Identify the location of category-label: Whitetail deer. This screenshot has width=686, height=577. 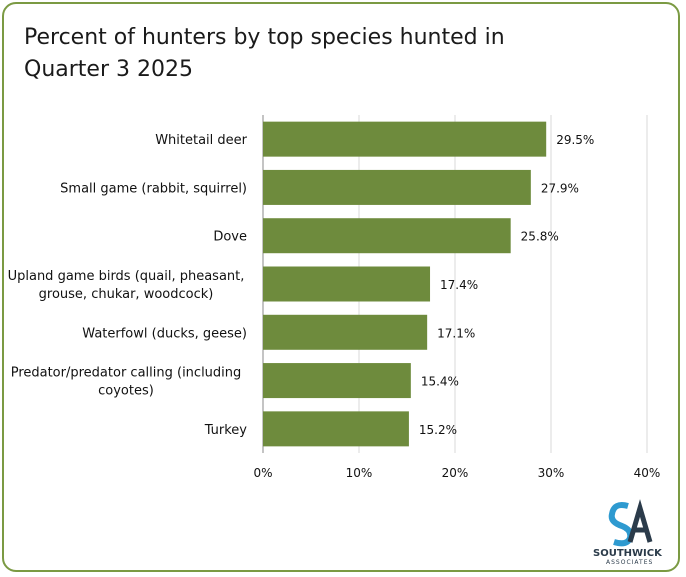
(201, 140).